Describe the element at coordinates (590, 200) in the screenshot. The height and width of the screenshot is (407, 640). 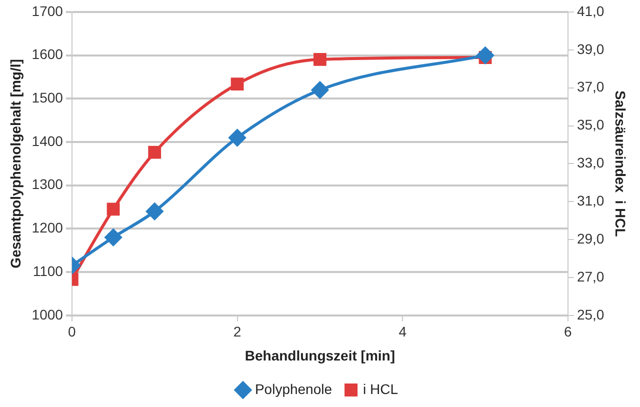
I see `y2-tick-label: 31,0` at that location.